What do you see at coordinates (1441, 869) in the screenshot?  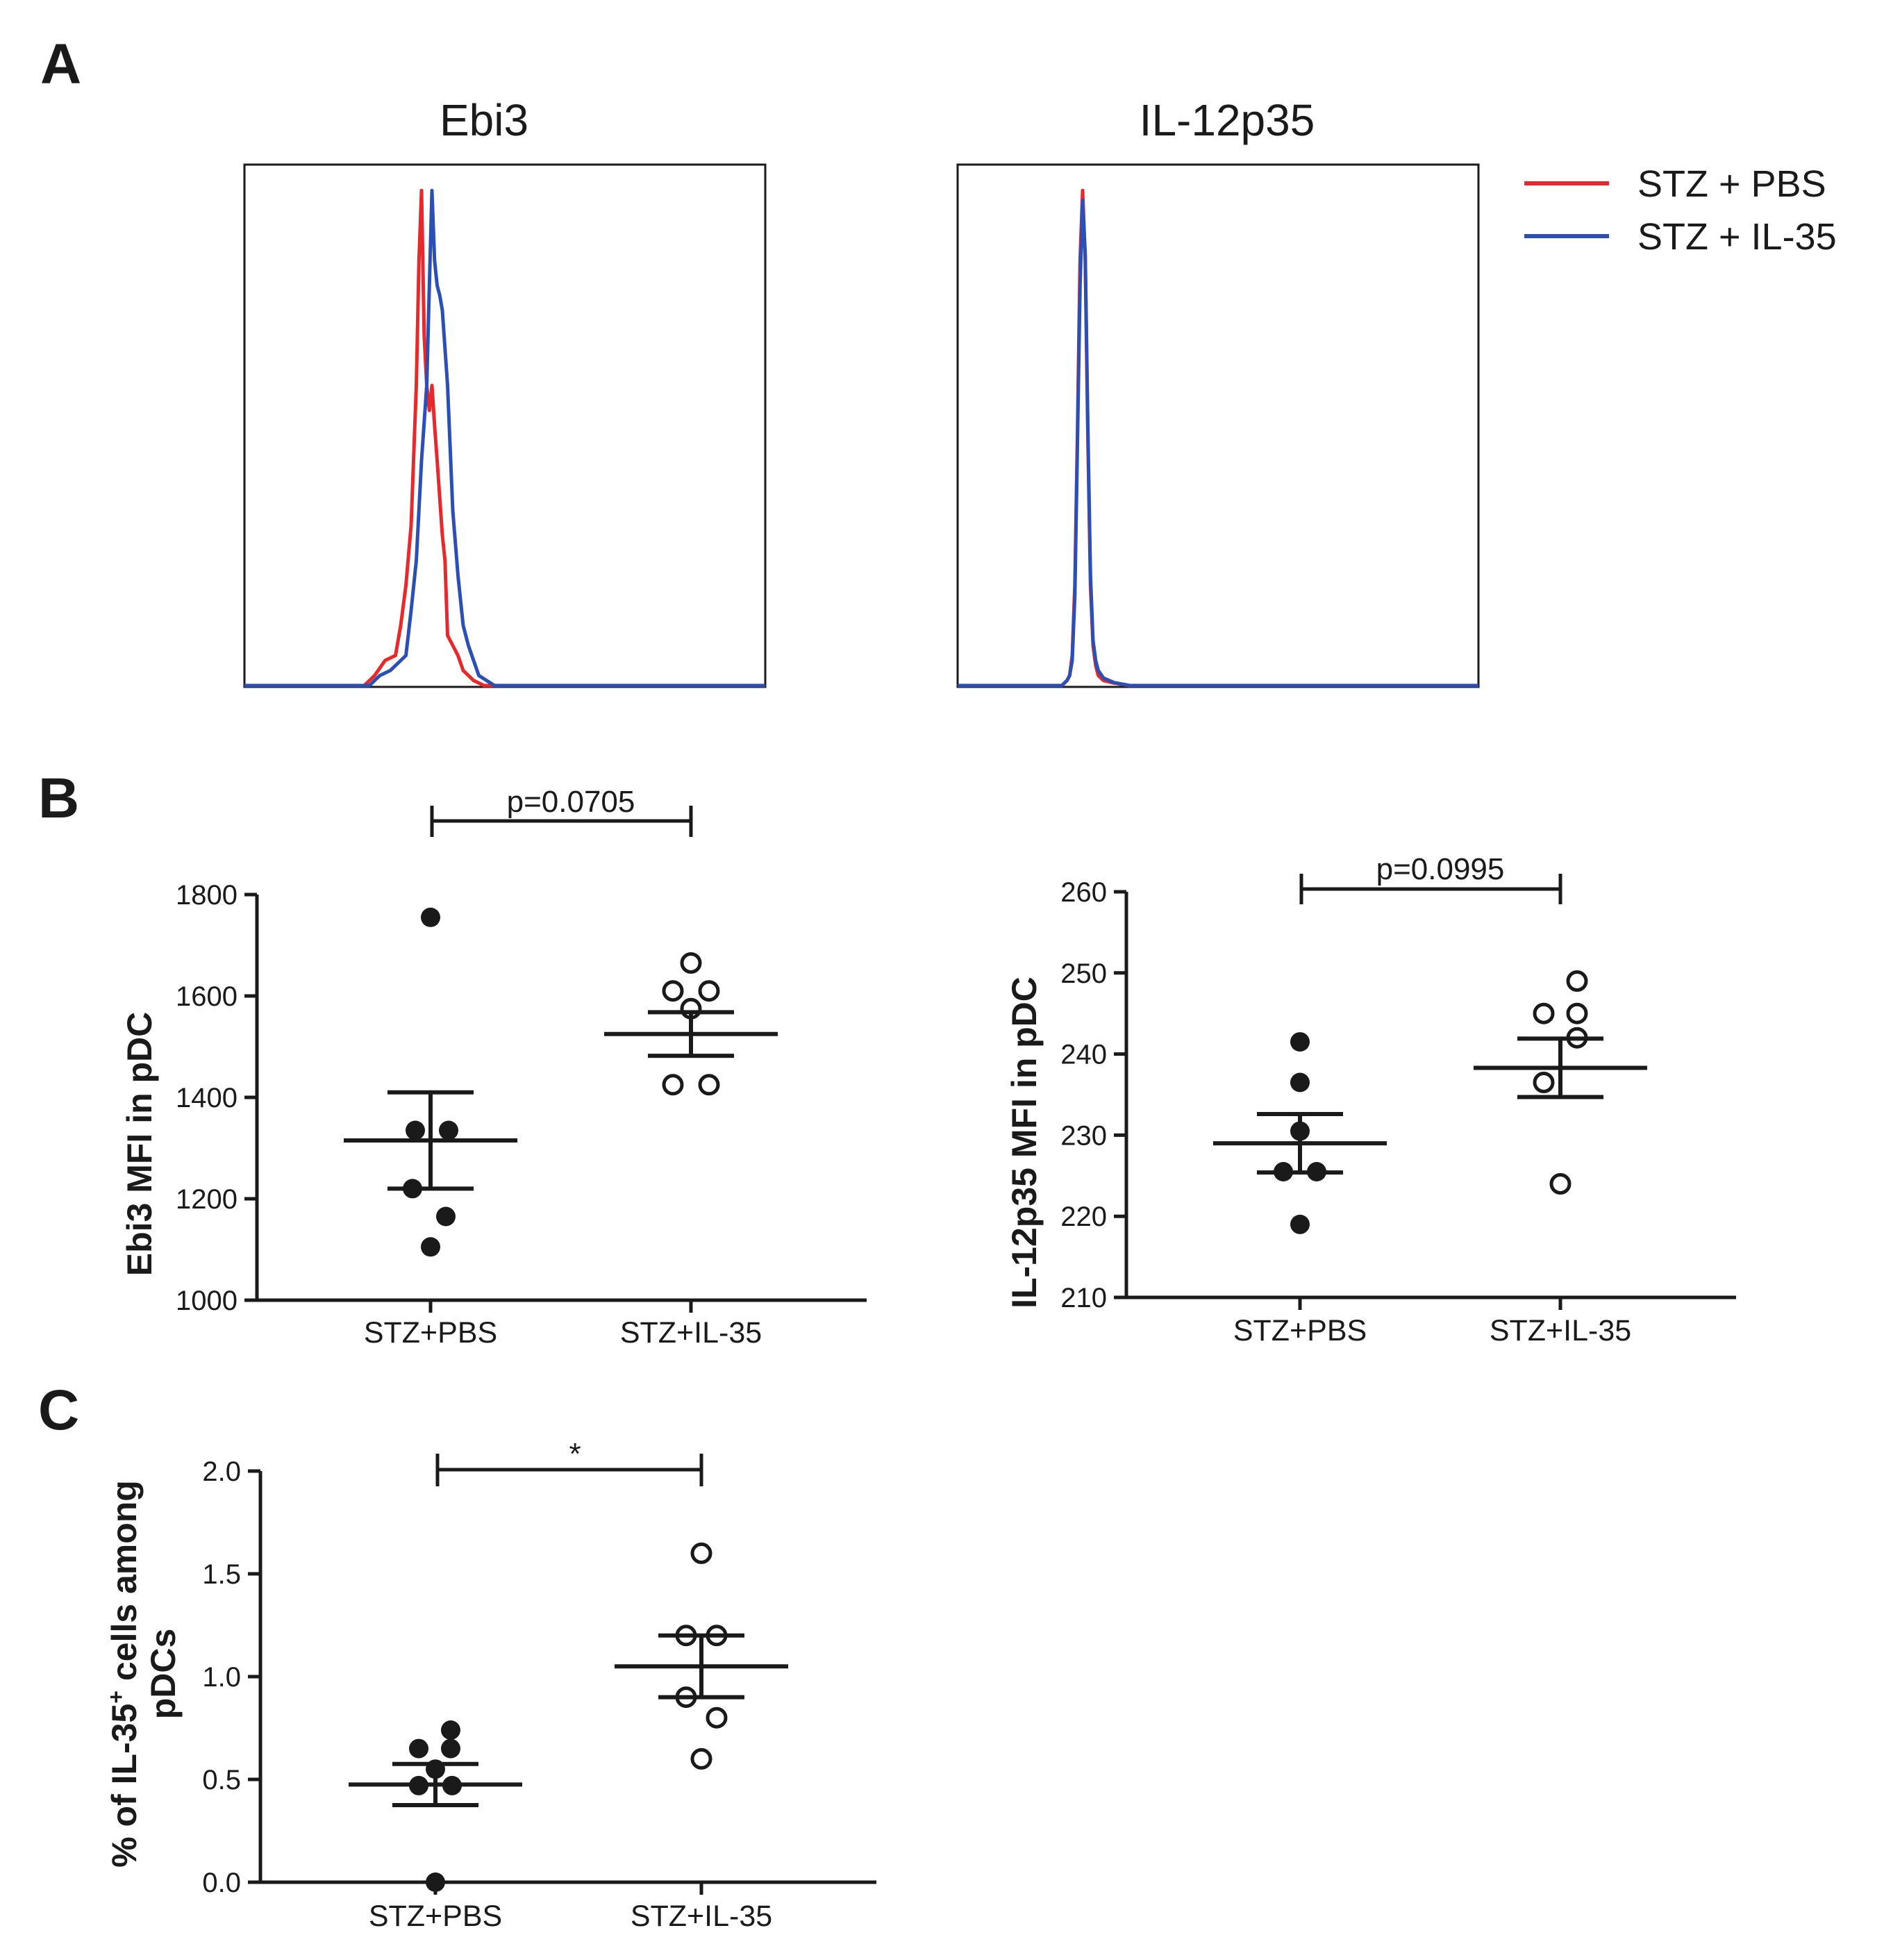 I see `il12p35-significance-label: p=0.0995` at bounding box center [1441, 869].